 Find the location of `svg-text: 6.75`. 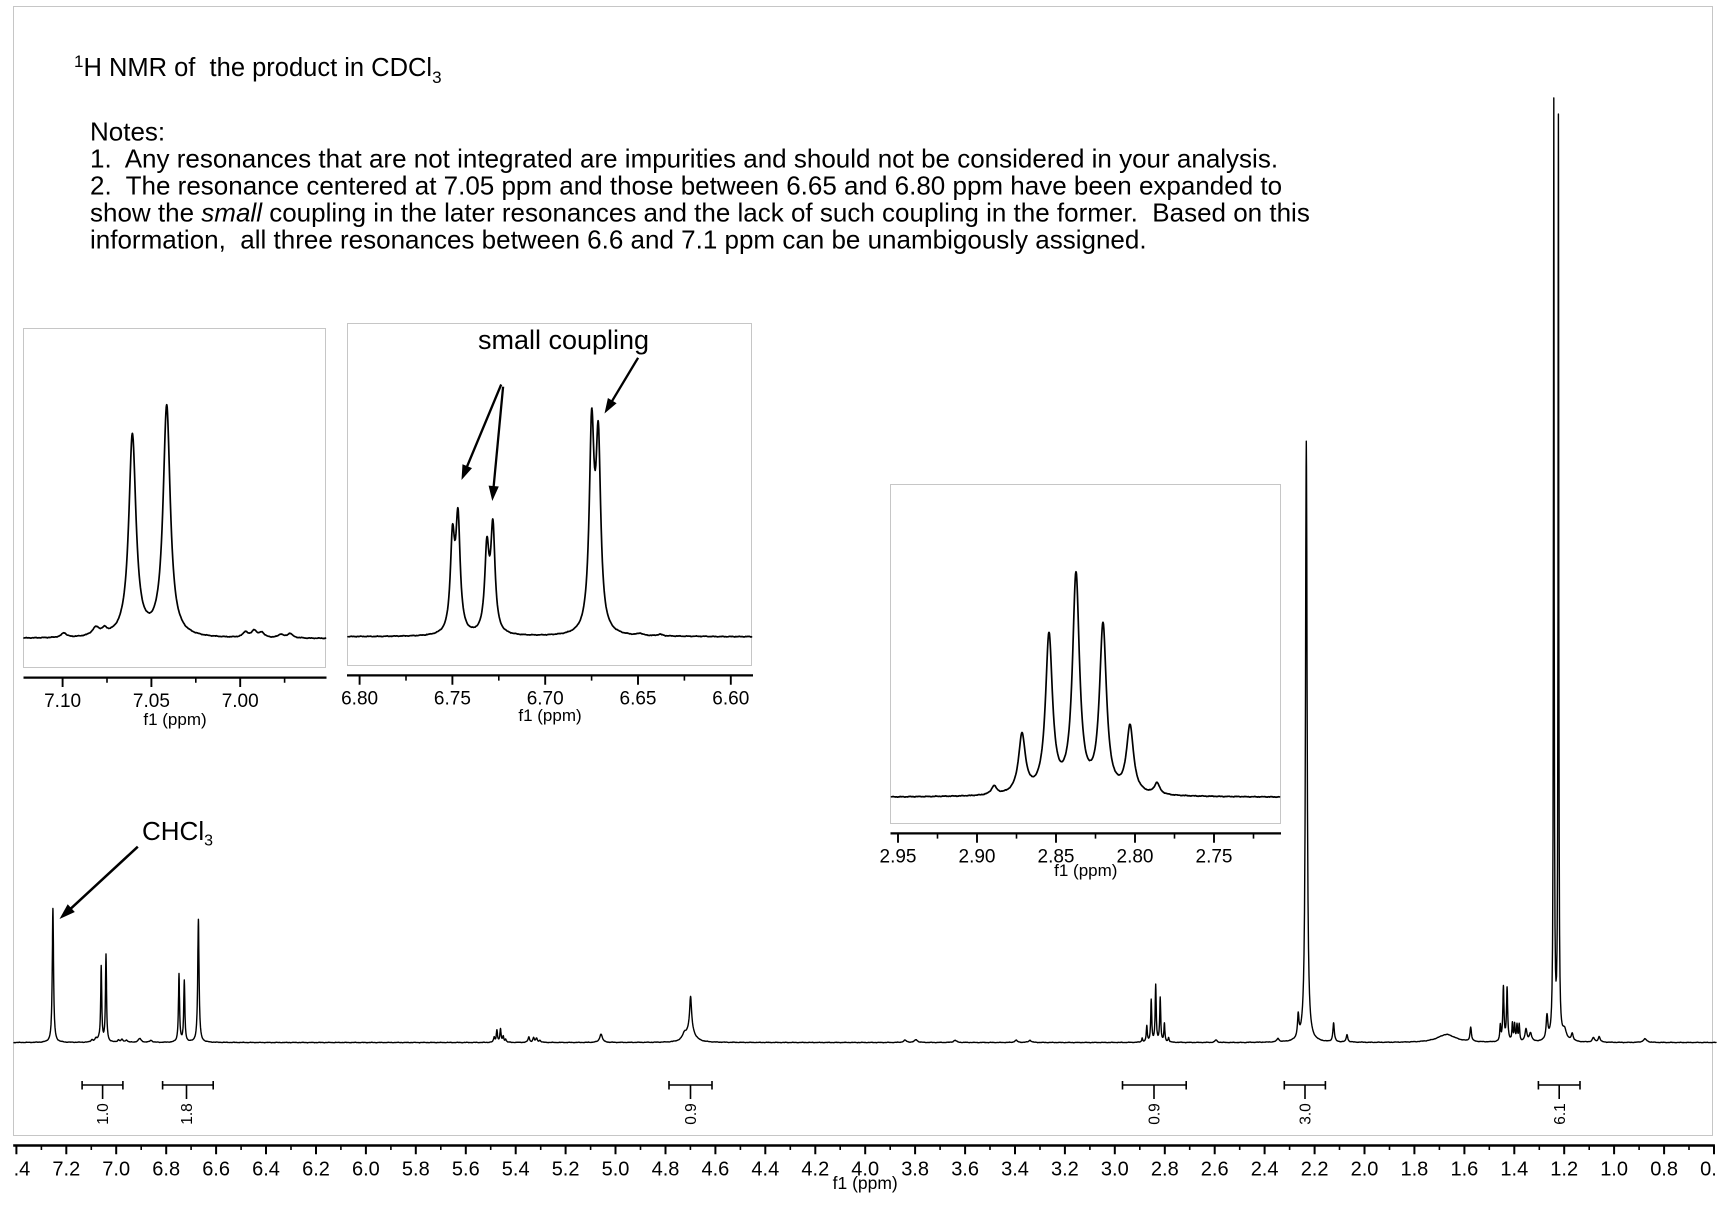

svg-text: 6.75 is located at coordinates (452, 699).